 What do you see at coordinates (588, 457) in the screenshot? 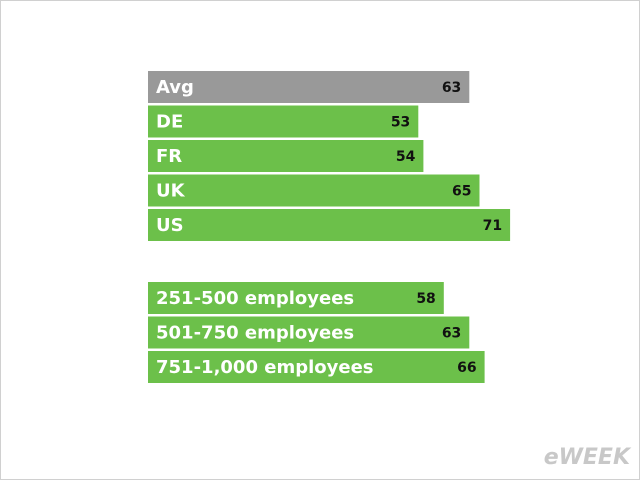
I see `watermark: eWEEK` at bounding box center [588, 457].